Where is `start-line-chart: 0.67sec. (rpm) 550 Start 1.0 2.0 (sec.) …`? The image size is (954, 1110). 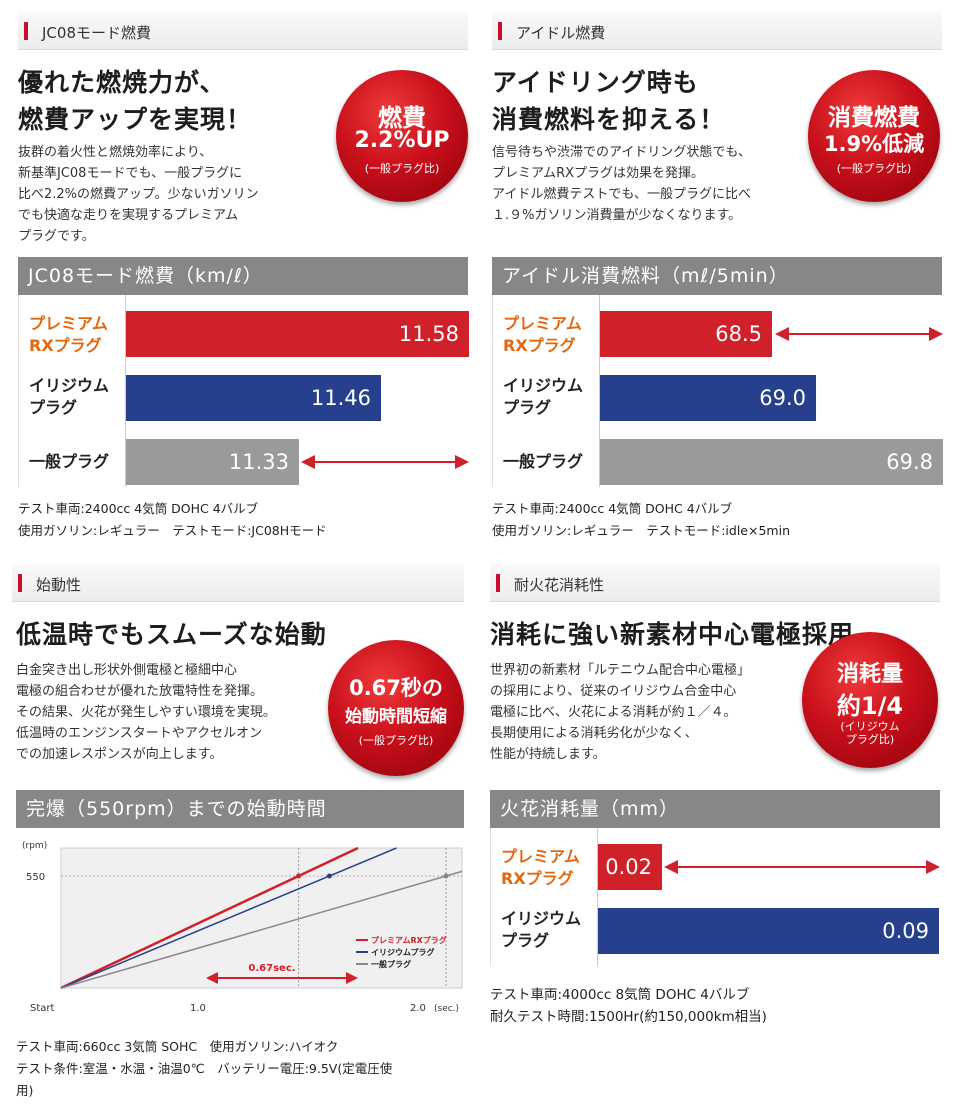 start-line-chart: 0.67sec. (rpm) 550 Start 1.0 2.0 (sec.) … is located at coordinates (242, 927).